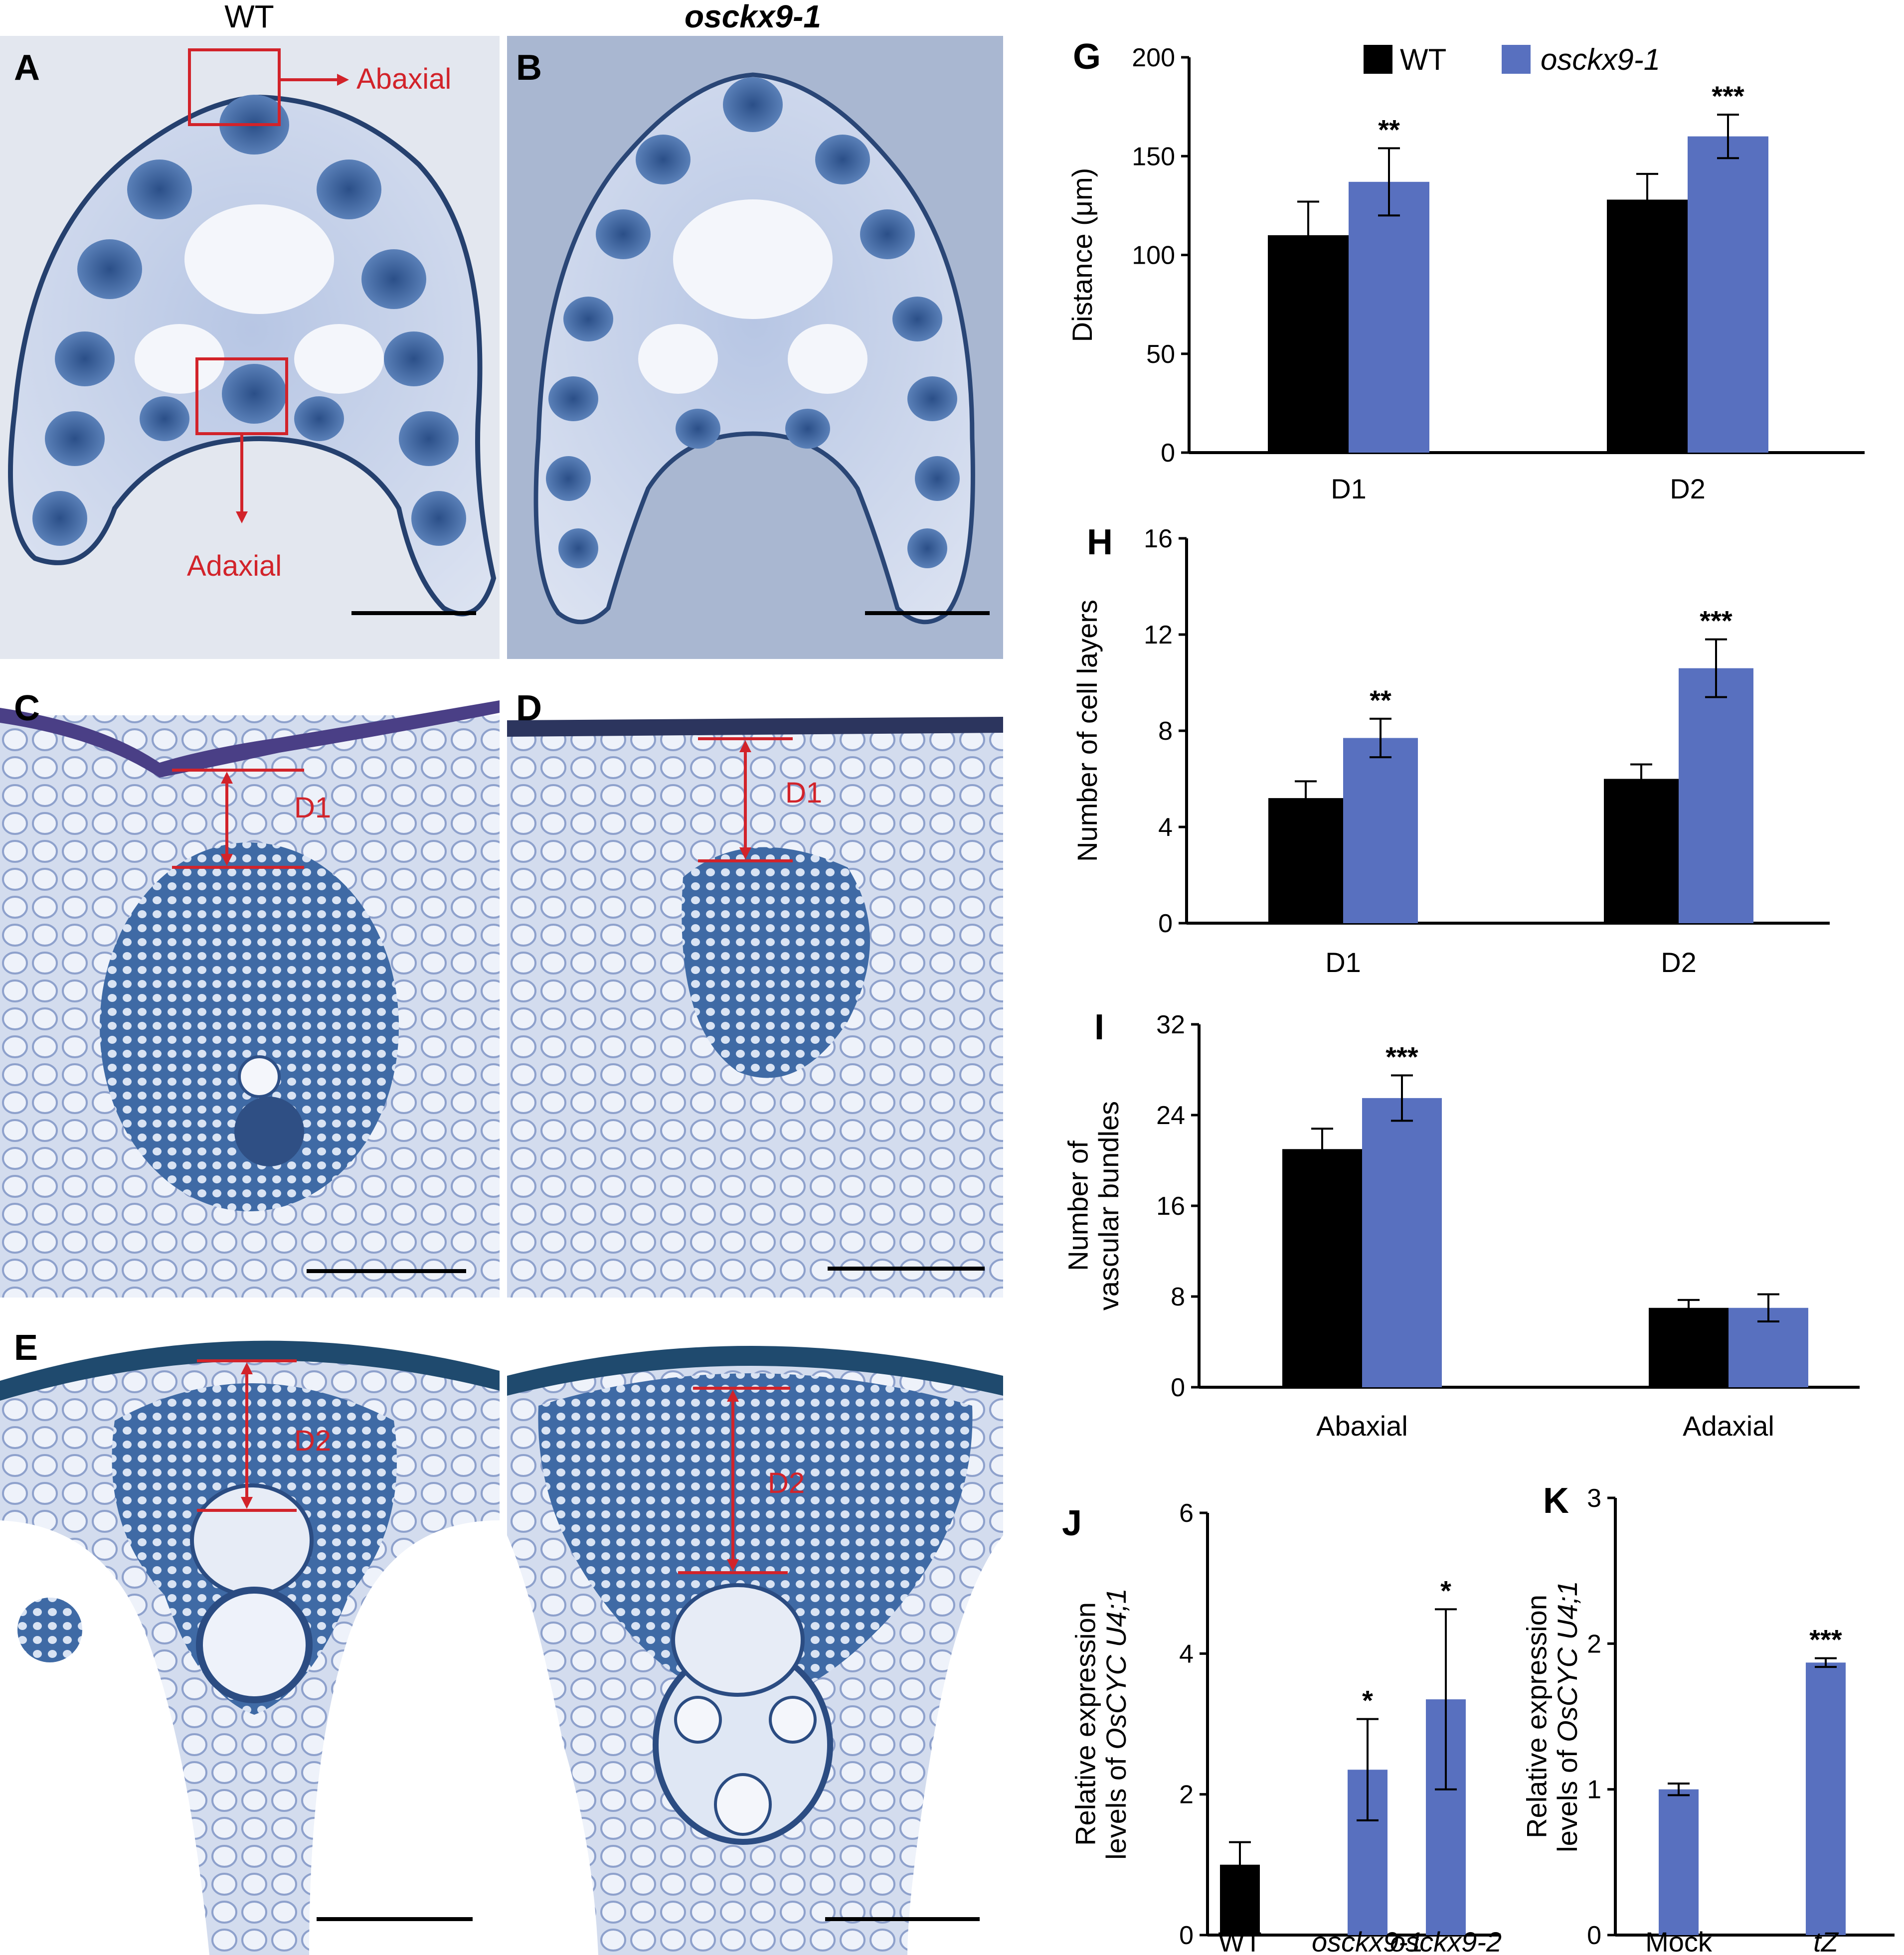 This screenshot has width=1904, height=1955. I want to click on chart-g: 0 50 100 150 200 Distance (μm) ** D1 *** D2, so click(1466, 273).